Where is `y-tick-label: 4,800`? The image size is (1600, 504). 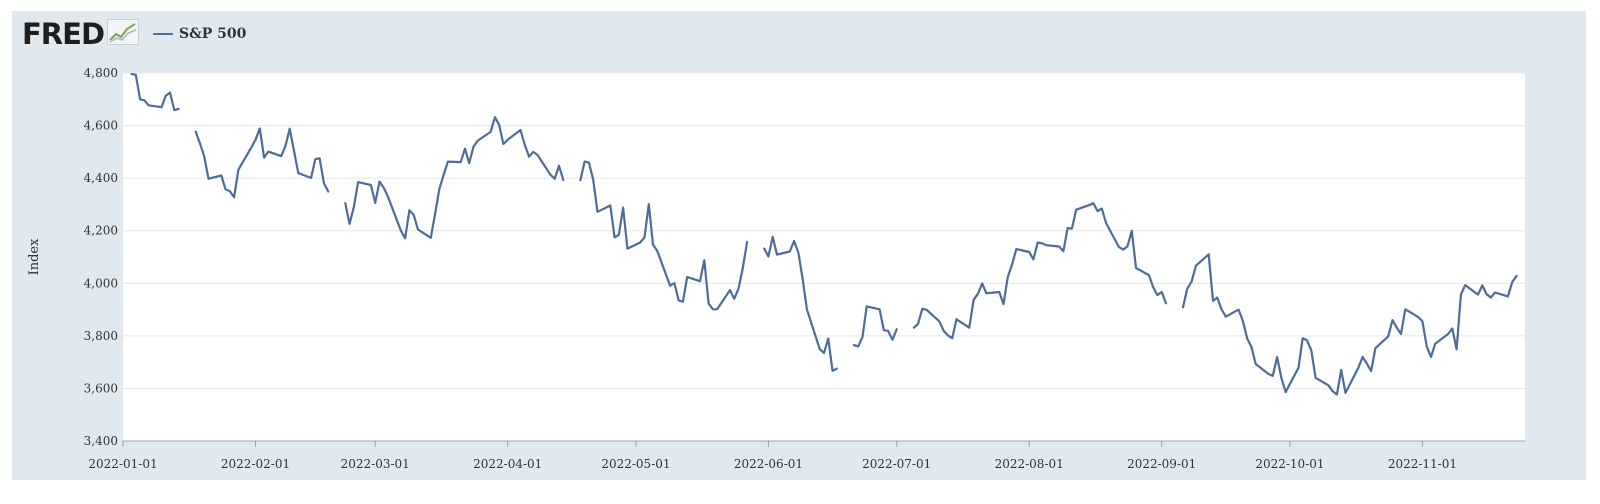
y-tick-label: 4,800 is located at coordinates (101, 73).